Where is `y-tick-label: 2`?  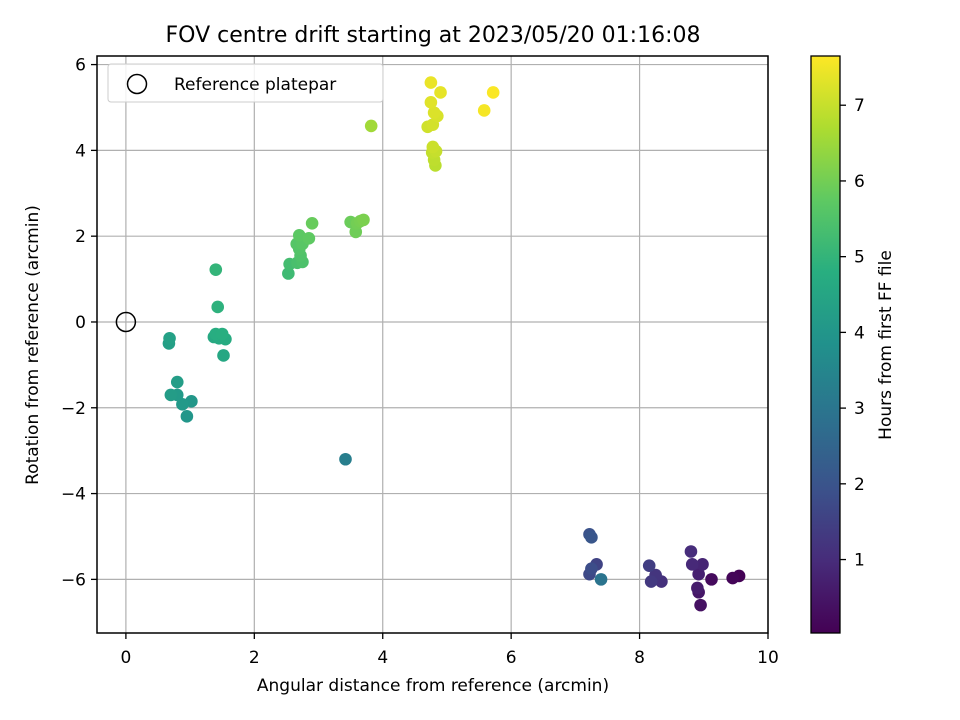
y-tick-label: 2 is located at coordinates (80, 237).